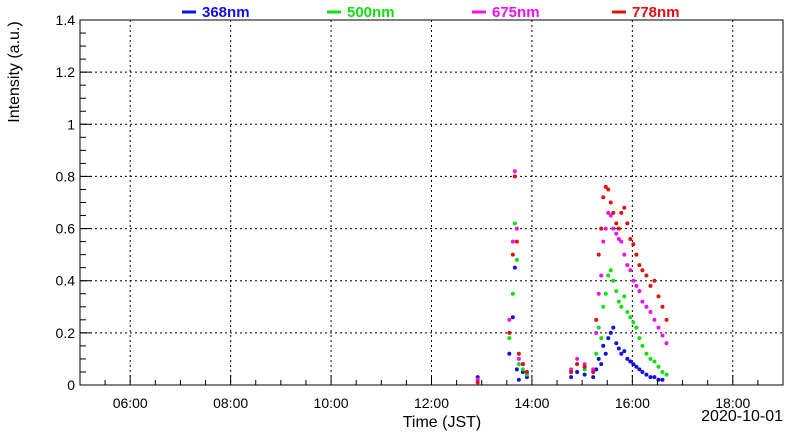 This screenshot has height=434, width=800. Describe the element at coordinates (66, 176) in the screenshot. I see `y-tick-label: 0.8` at that location.